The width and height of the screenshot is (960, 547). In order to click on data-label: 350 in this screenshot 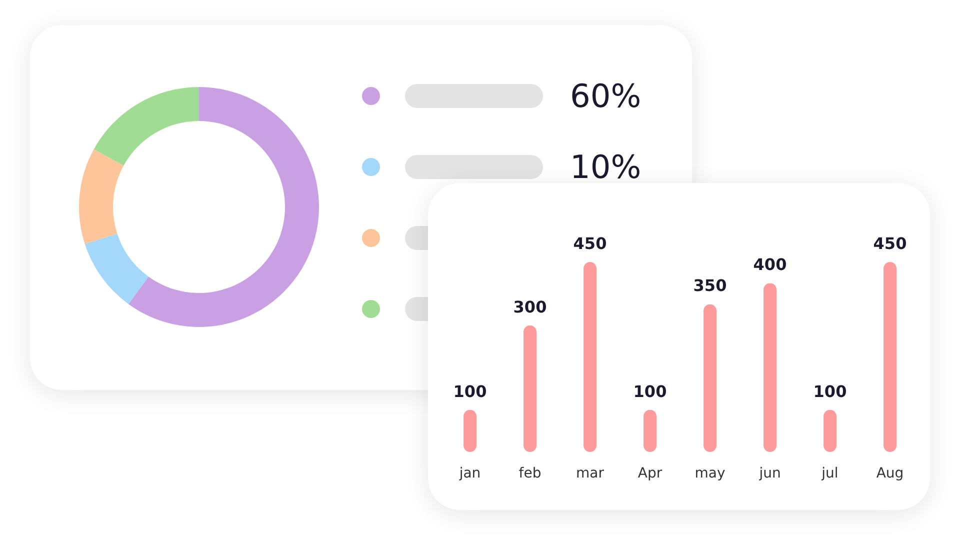, I will do `click(710, 286)`.